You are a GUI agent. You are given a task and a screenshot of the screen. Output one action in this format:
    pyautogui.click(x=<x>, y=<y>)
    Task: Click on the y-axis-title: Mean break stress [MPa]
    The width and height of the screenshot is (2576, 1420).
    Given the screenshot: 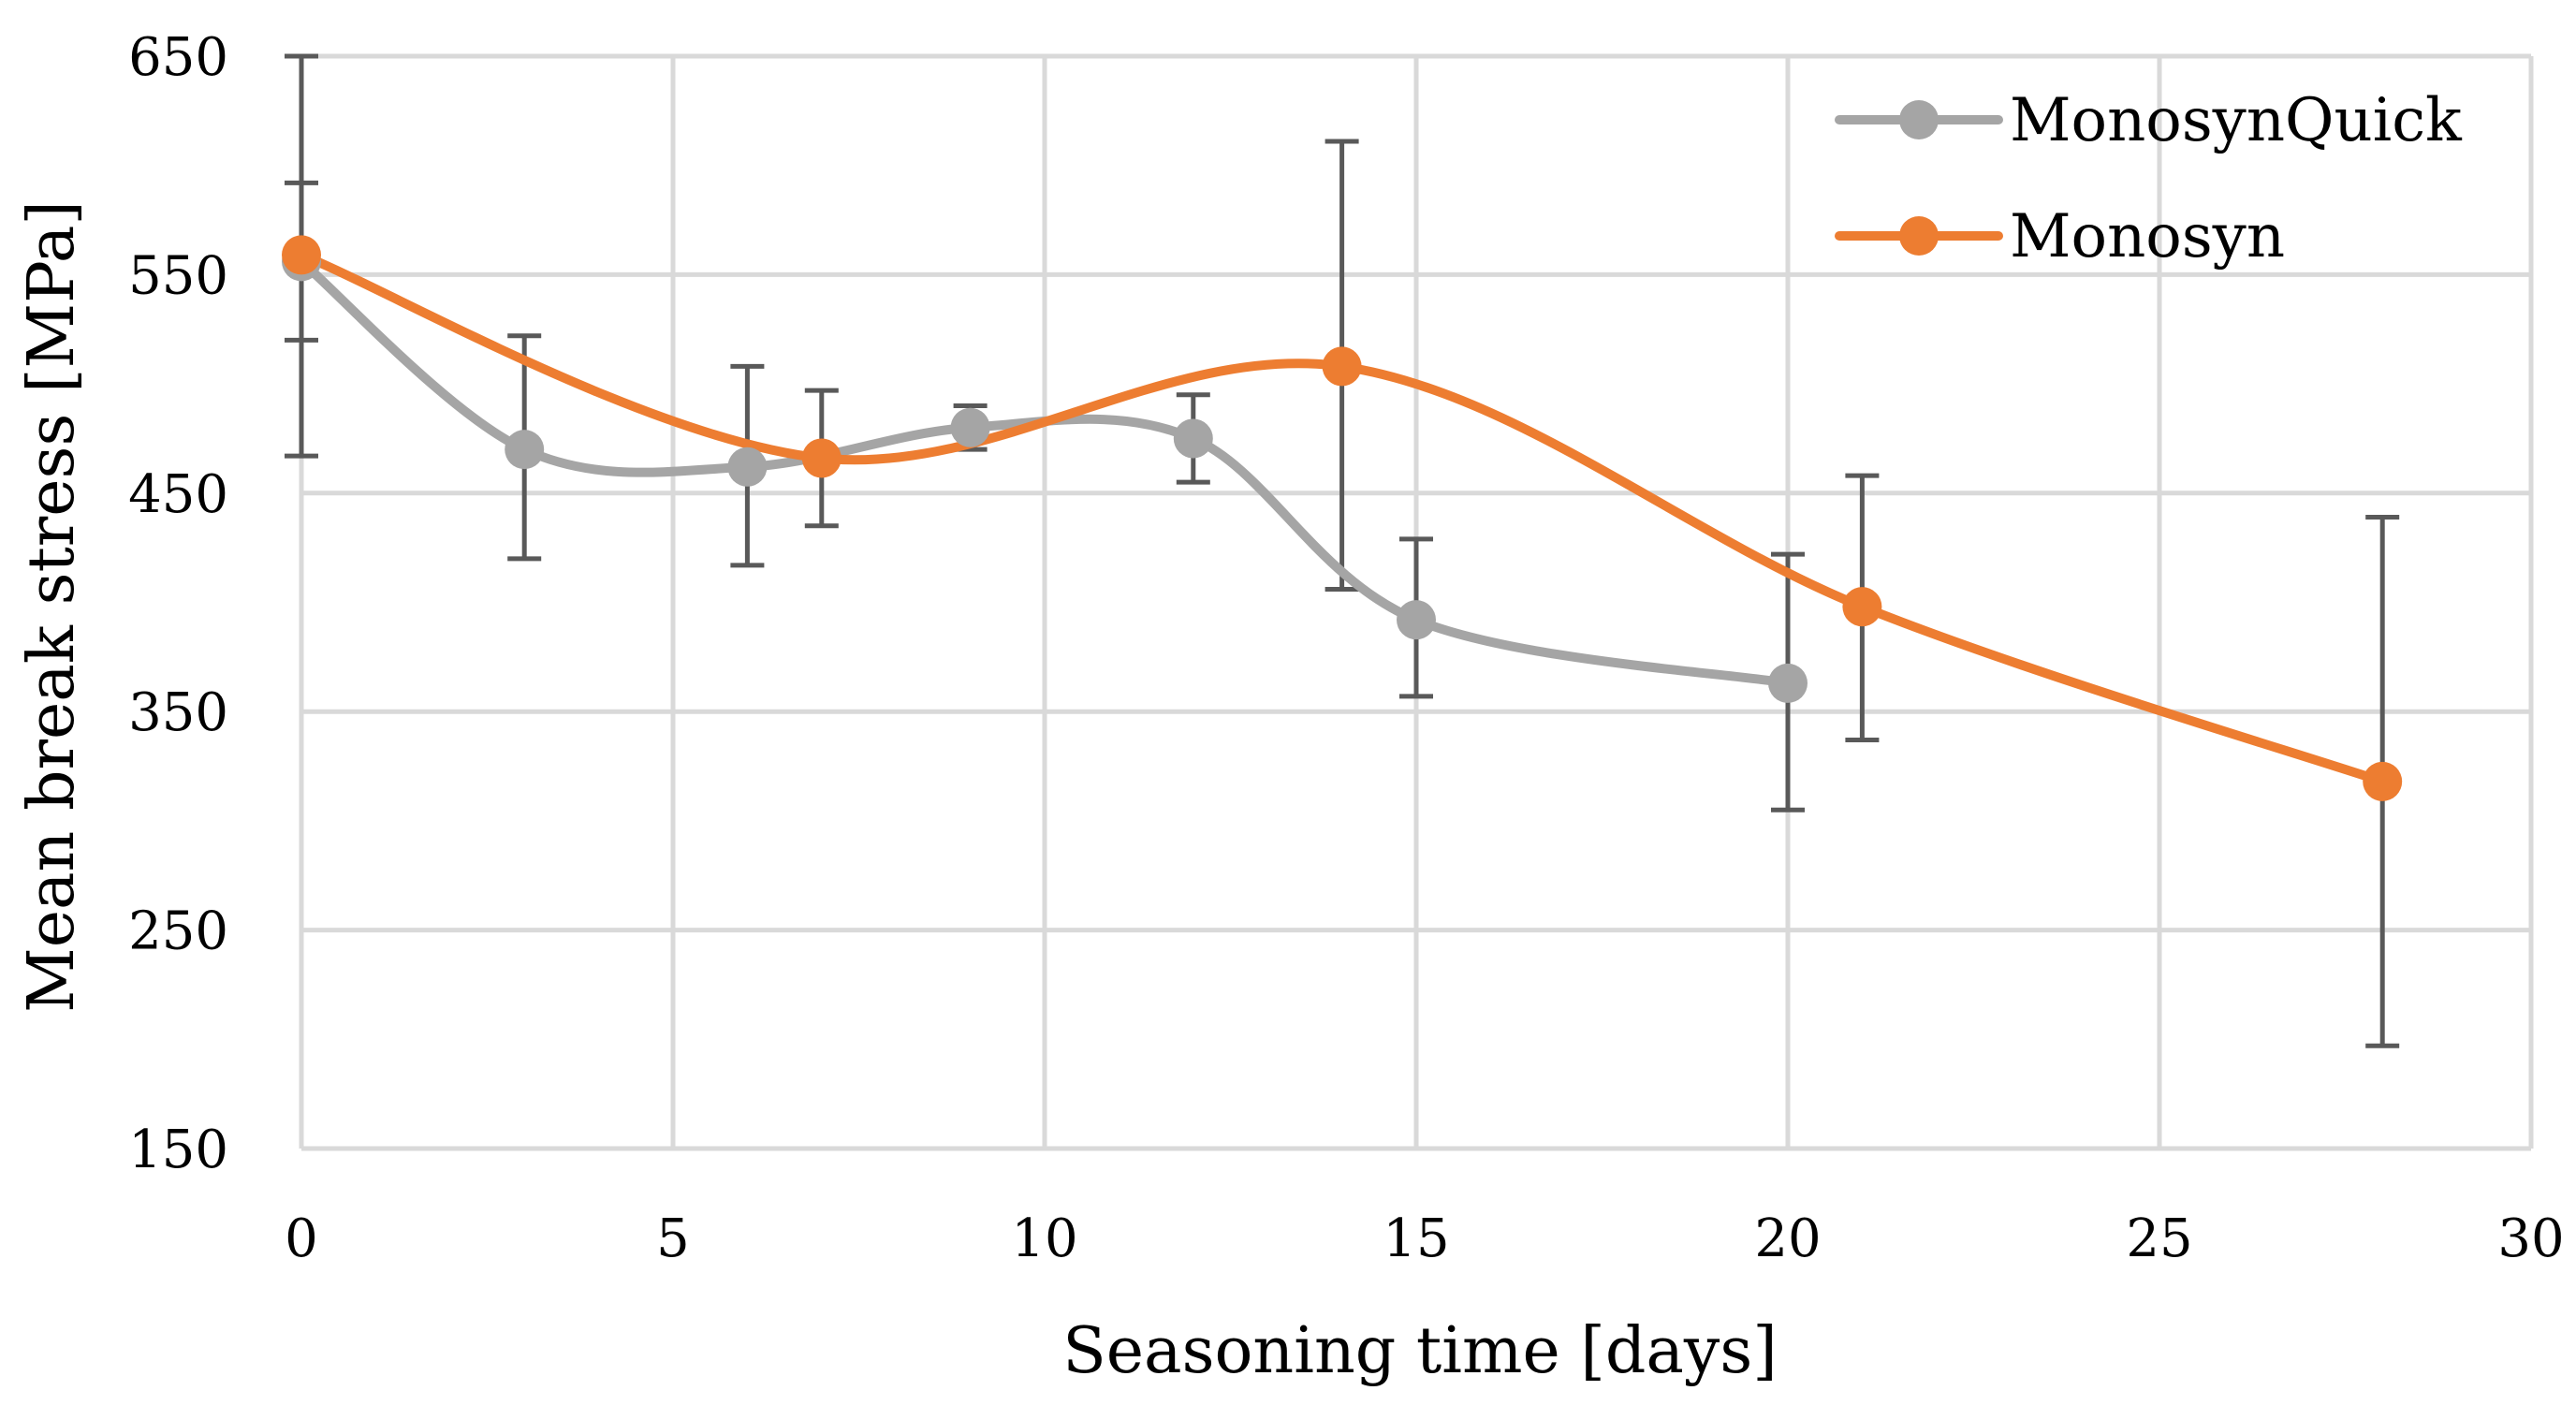 What is the action you would take?
    pyautogui.click(x=52, y=606)
    